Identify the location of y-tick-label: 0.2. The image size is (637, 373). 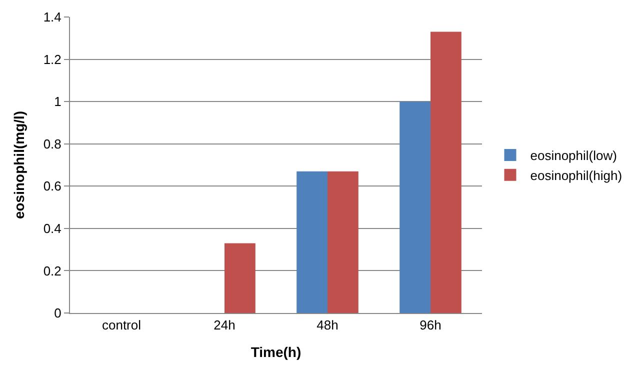
(52, 270).